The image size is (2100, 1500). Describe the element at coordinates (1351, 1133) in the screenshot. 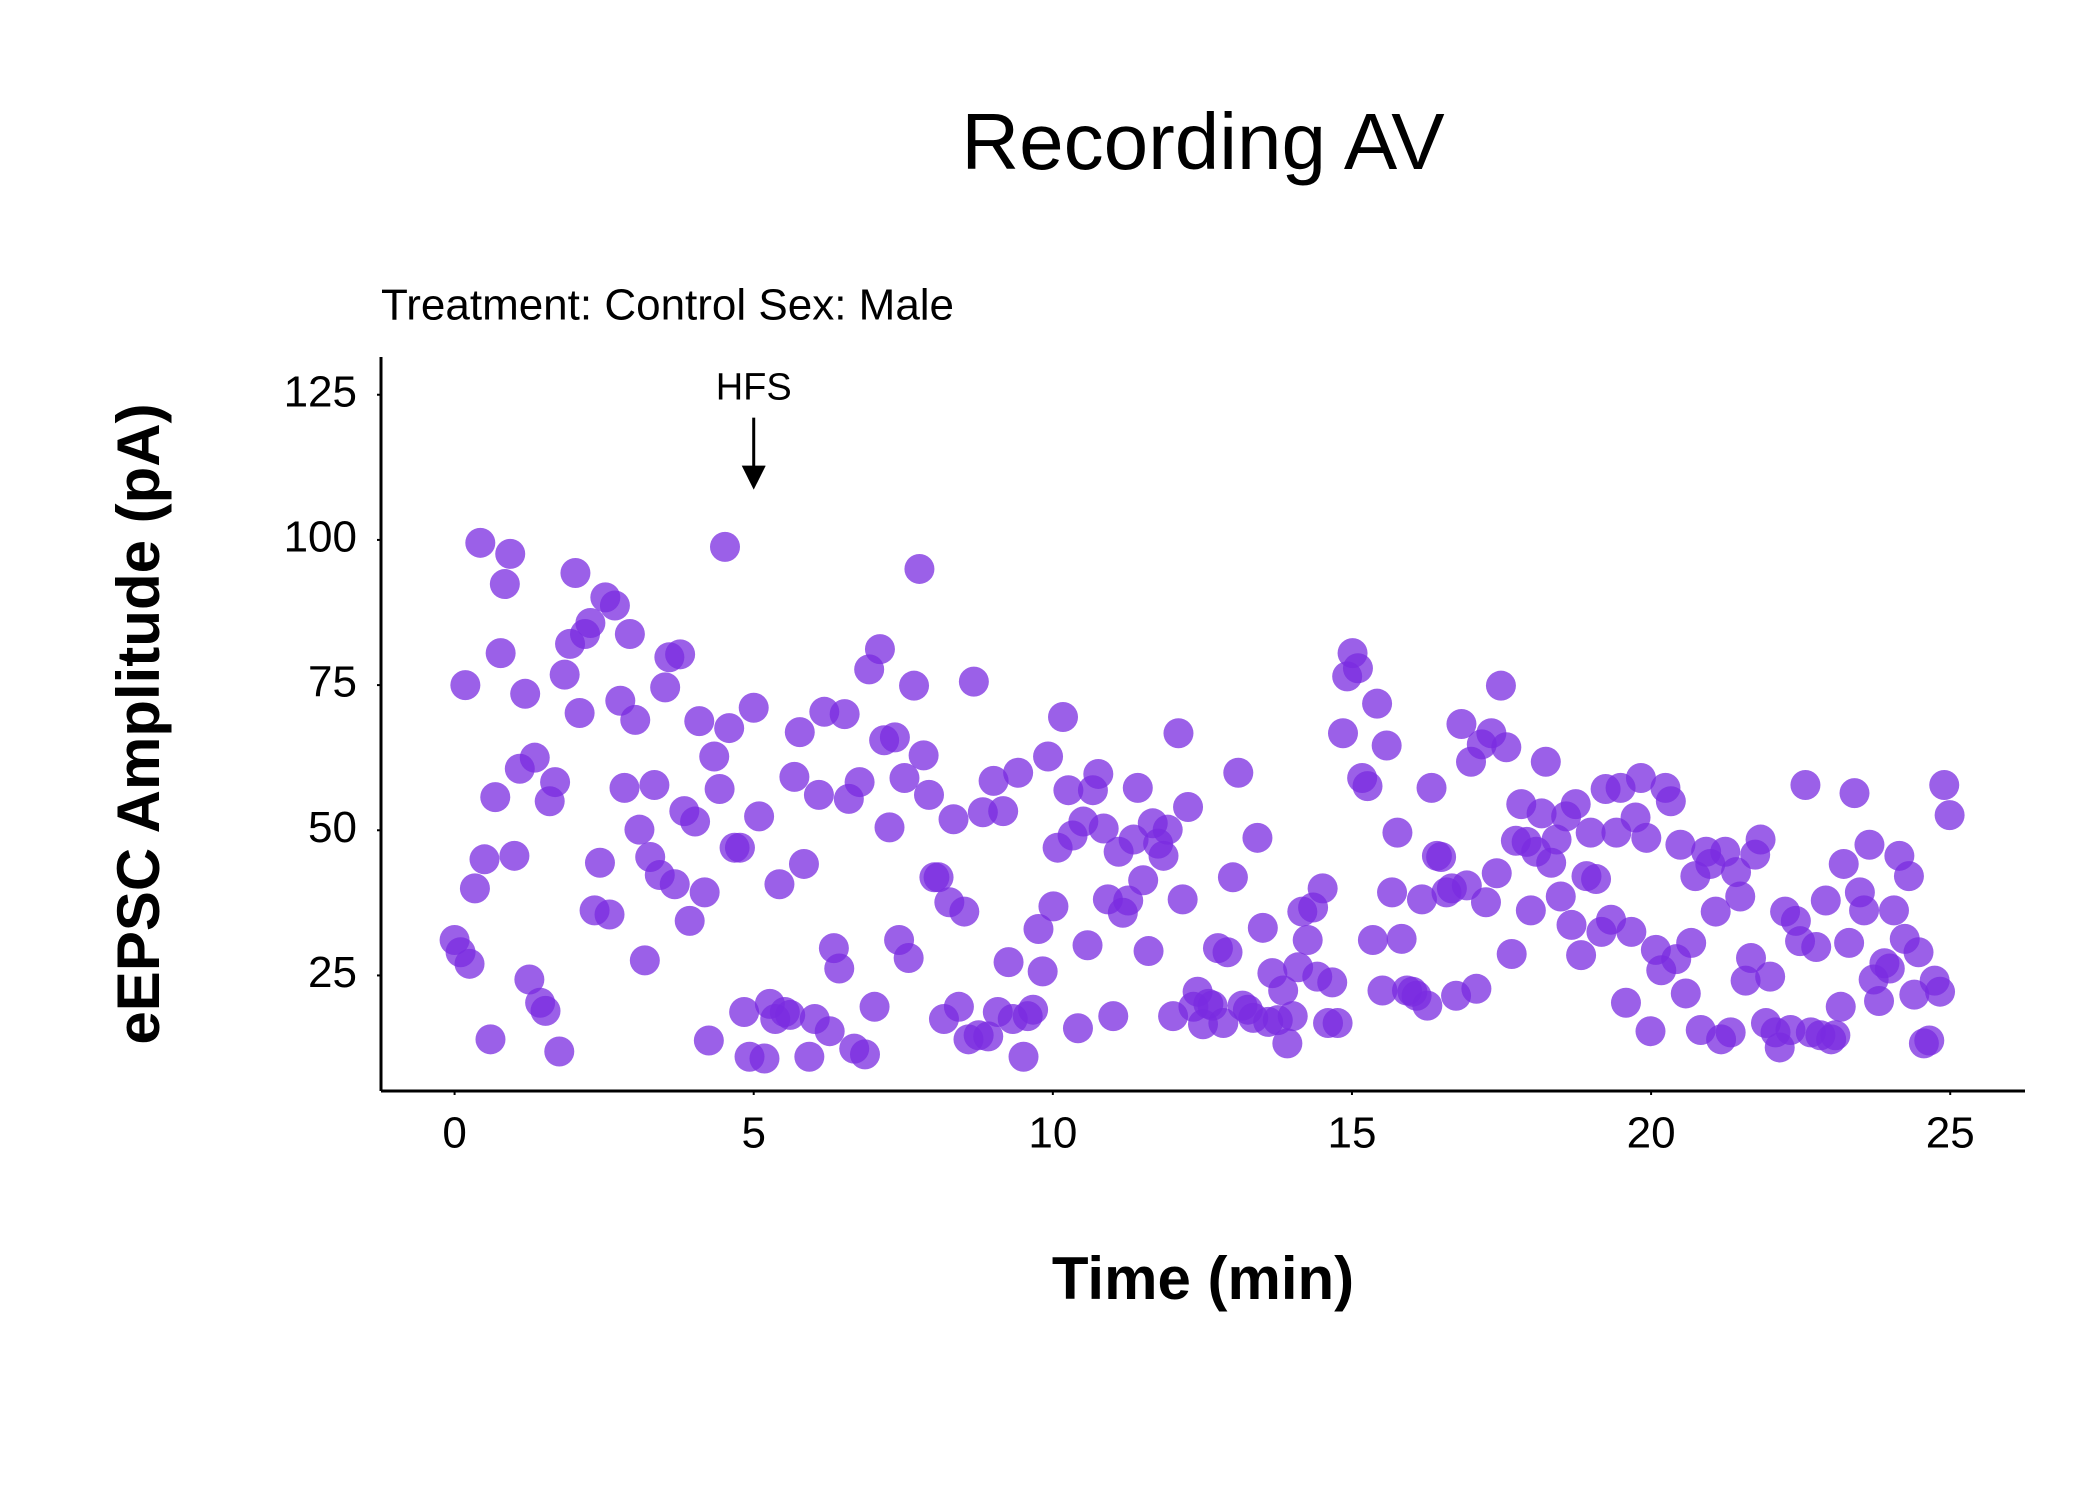

I see `x-tick-label: 15` at that location.